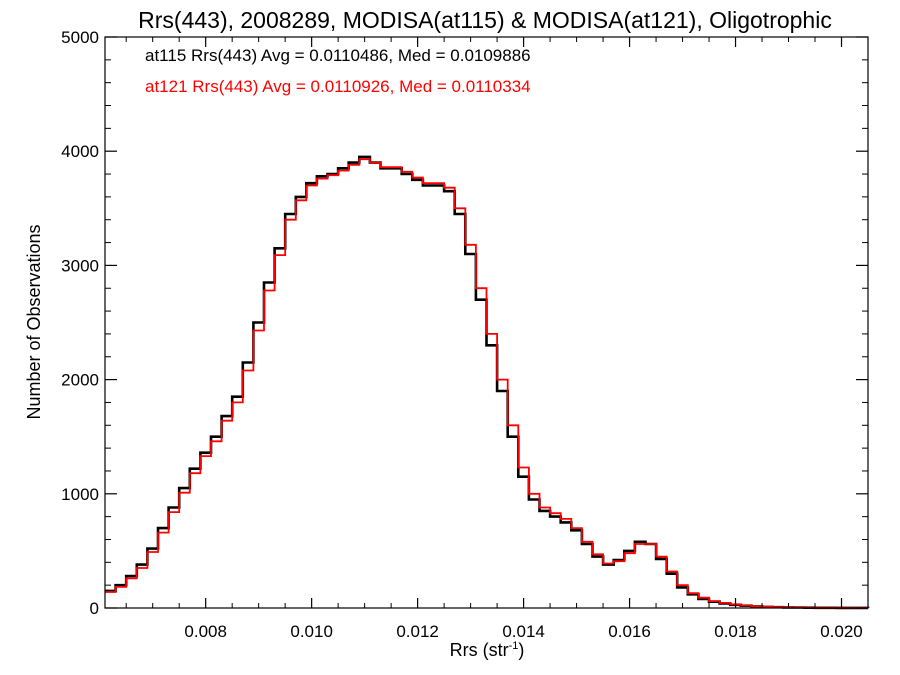 The width and height of the screenshot is (900, 675). What do you see at coordinates (629, 631) in the screenshot?
I see `x-tick-label: 0.016` at bounding box center [629, 631].